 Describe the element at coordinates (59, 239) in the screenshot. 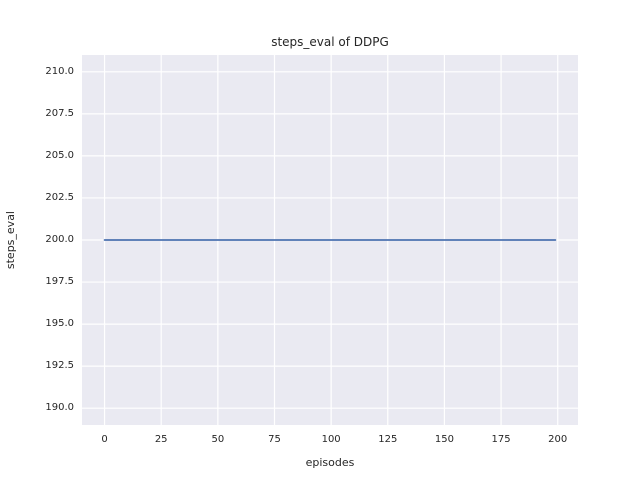

I see `y-tick-label: 200.0` at that location.